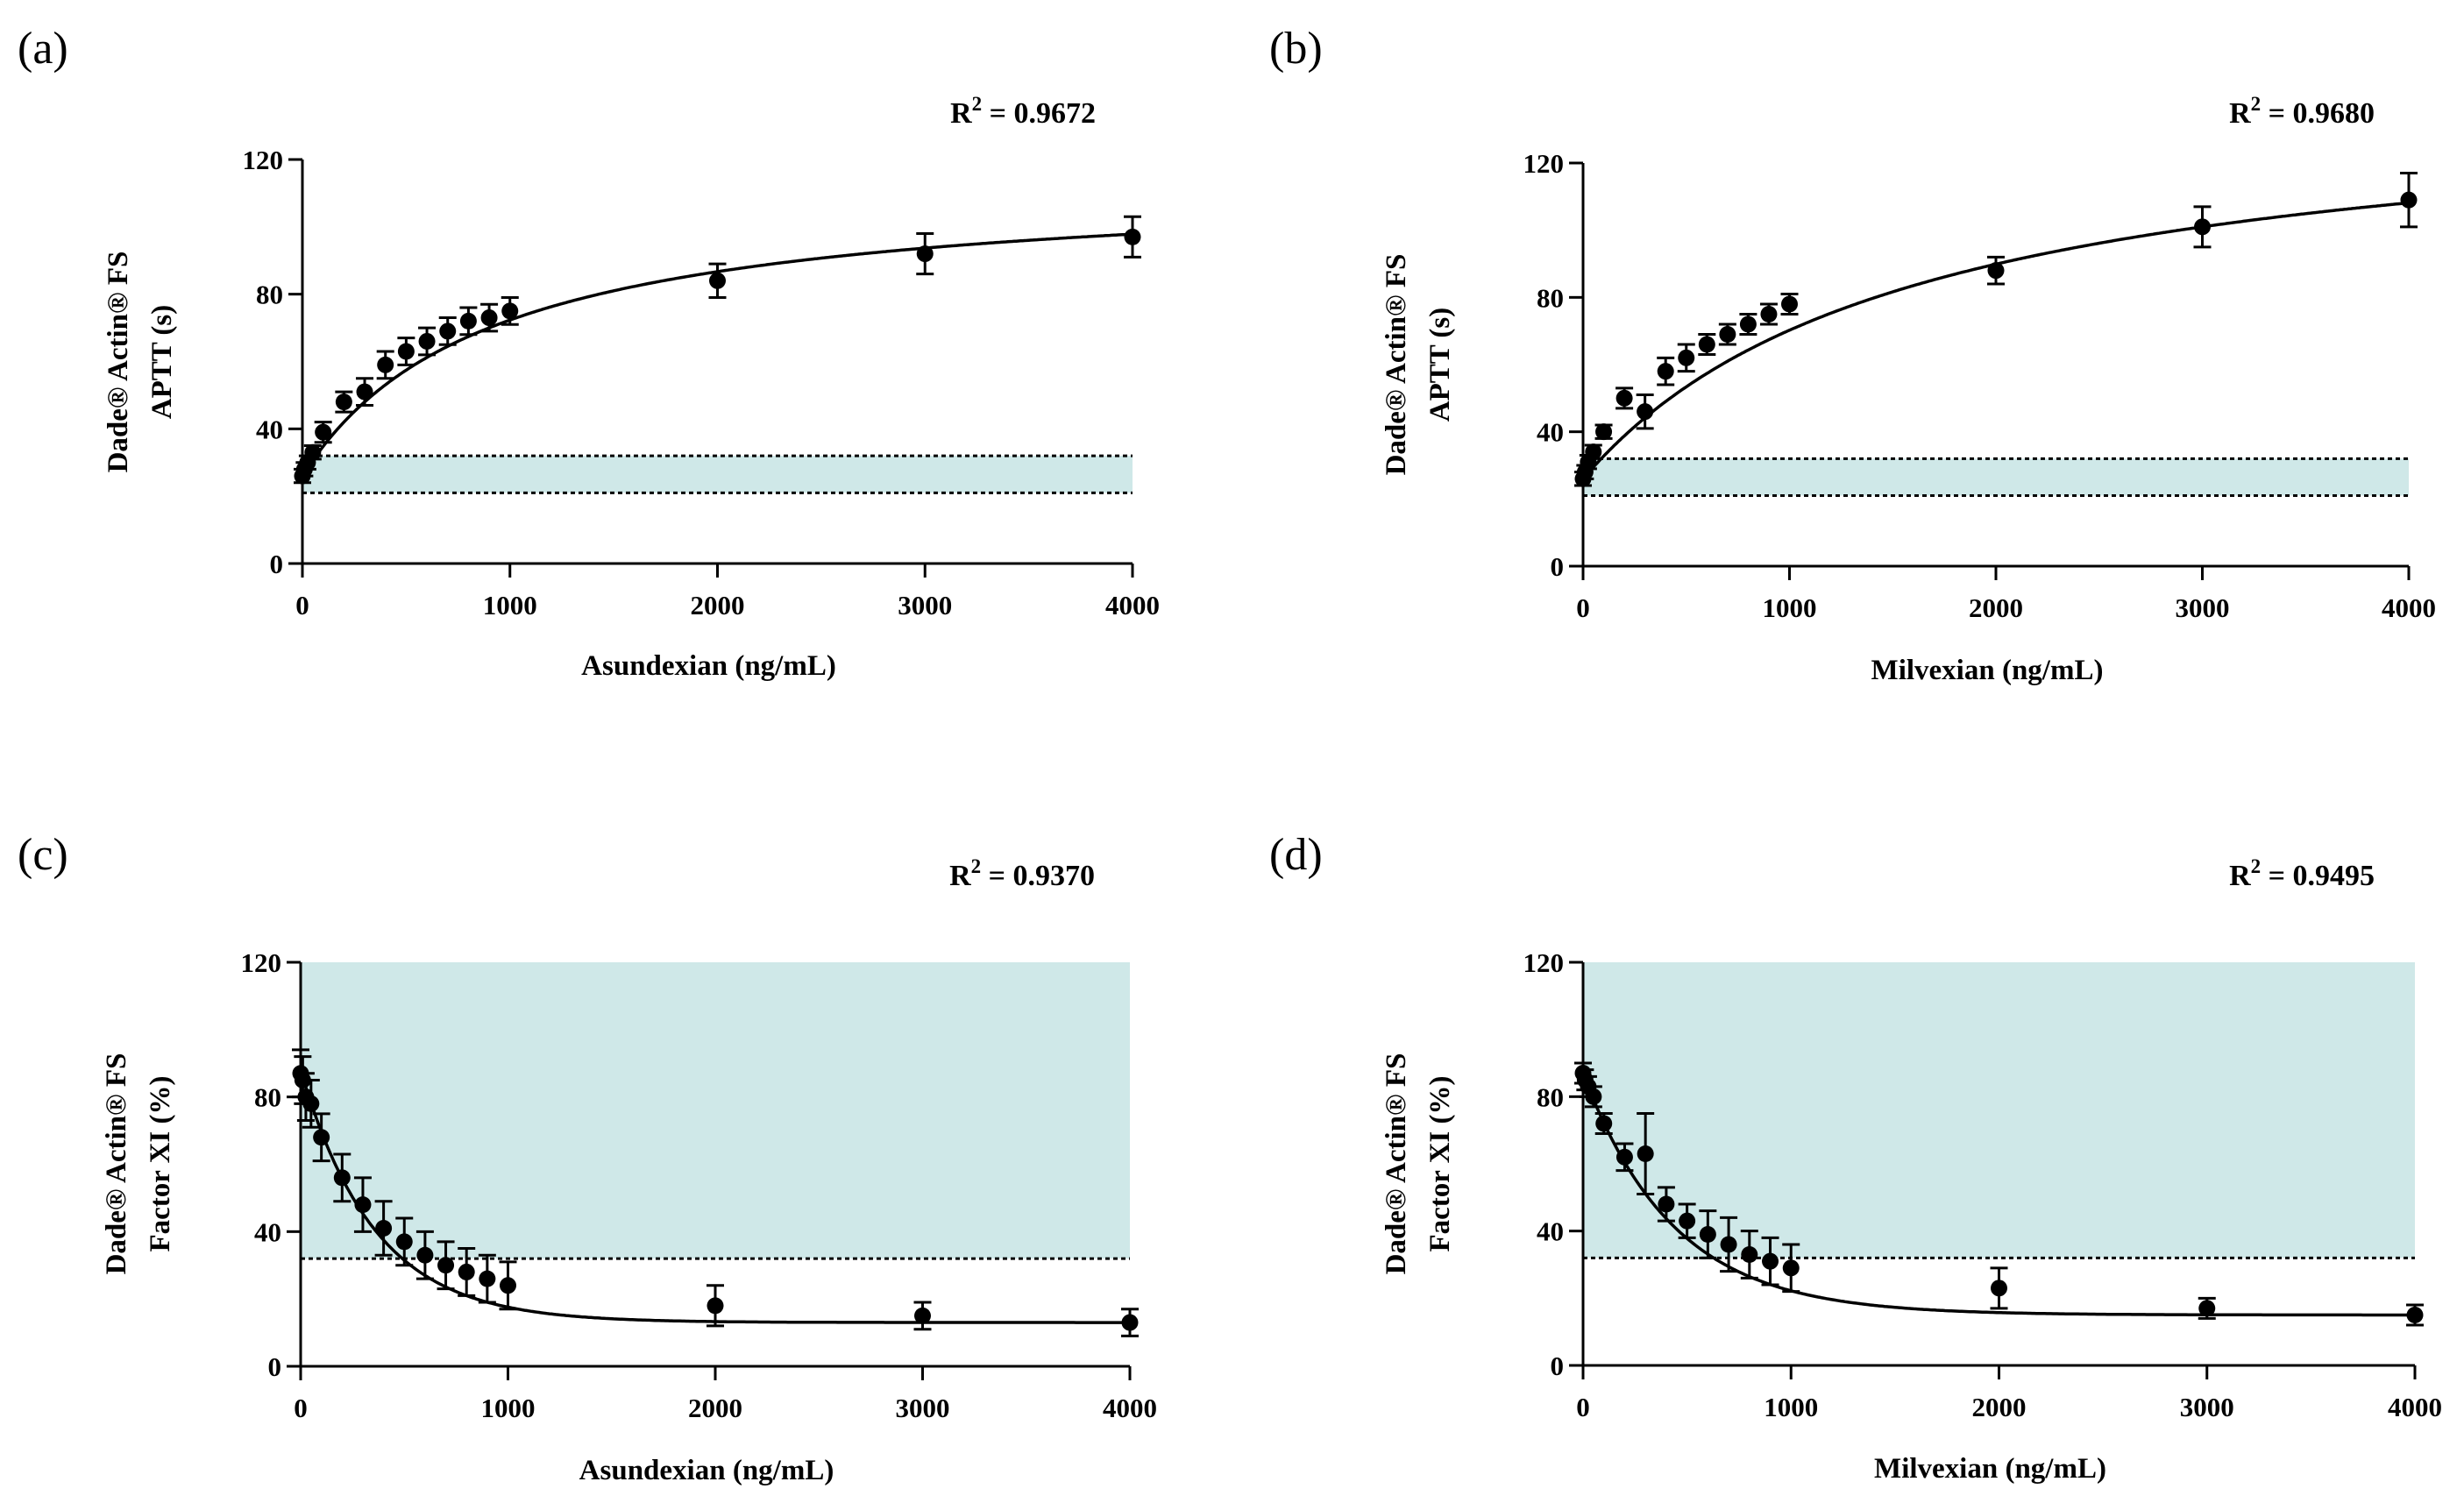 Image resolution: width=2464 pixels, height=1503 pixels. Describe the element at coordinates (2318, 876) in the screenshot. I see `r-squared-value: = 0.9495` at that location.